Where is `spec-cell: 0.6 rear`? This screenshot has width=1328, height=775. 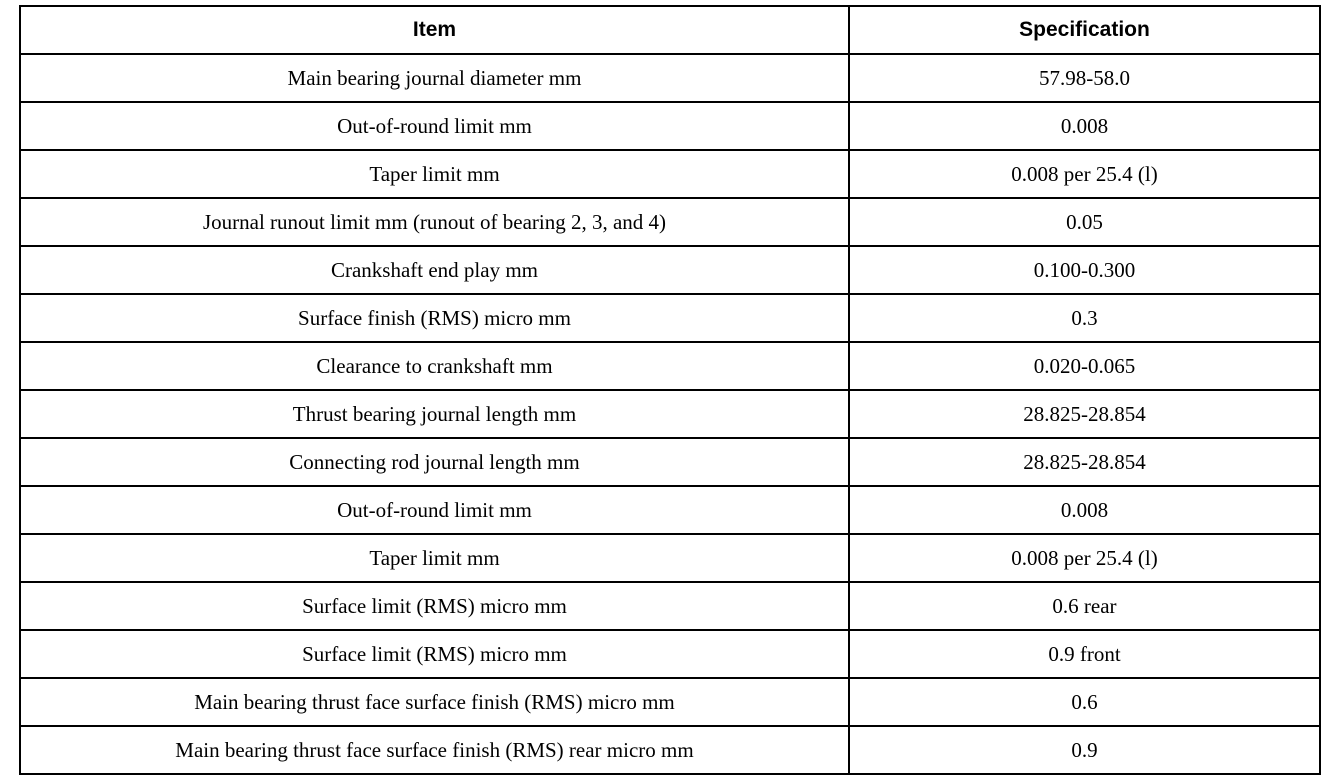
spec-cell: 0.6 rear is located at coordinates (1084, 606).